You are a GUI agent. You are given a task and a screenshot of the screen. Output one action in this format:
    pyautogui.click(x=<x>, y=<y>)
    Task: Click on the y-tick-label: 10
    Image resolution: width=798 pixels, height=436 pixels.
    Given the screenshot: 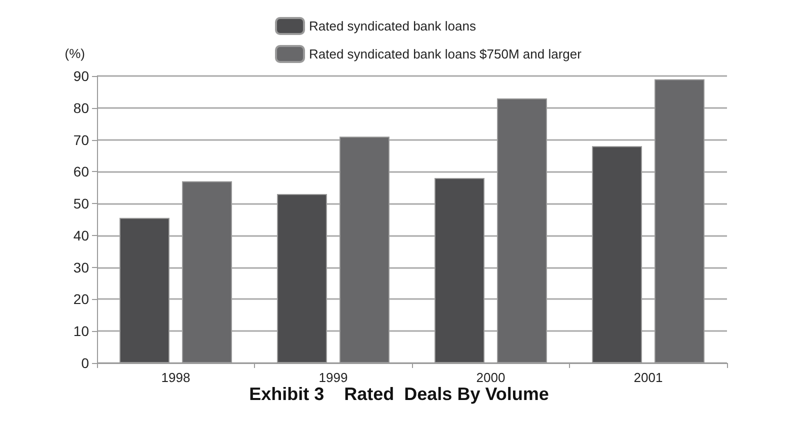 What is the action you would take?
    pyautogui.click(x=81, y=331)
    